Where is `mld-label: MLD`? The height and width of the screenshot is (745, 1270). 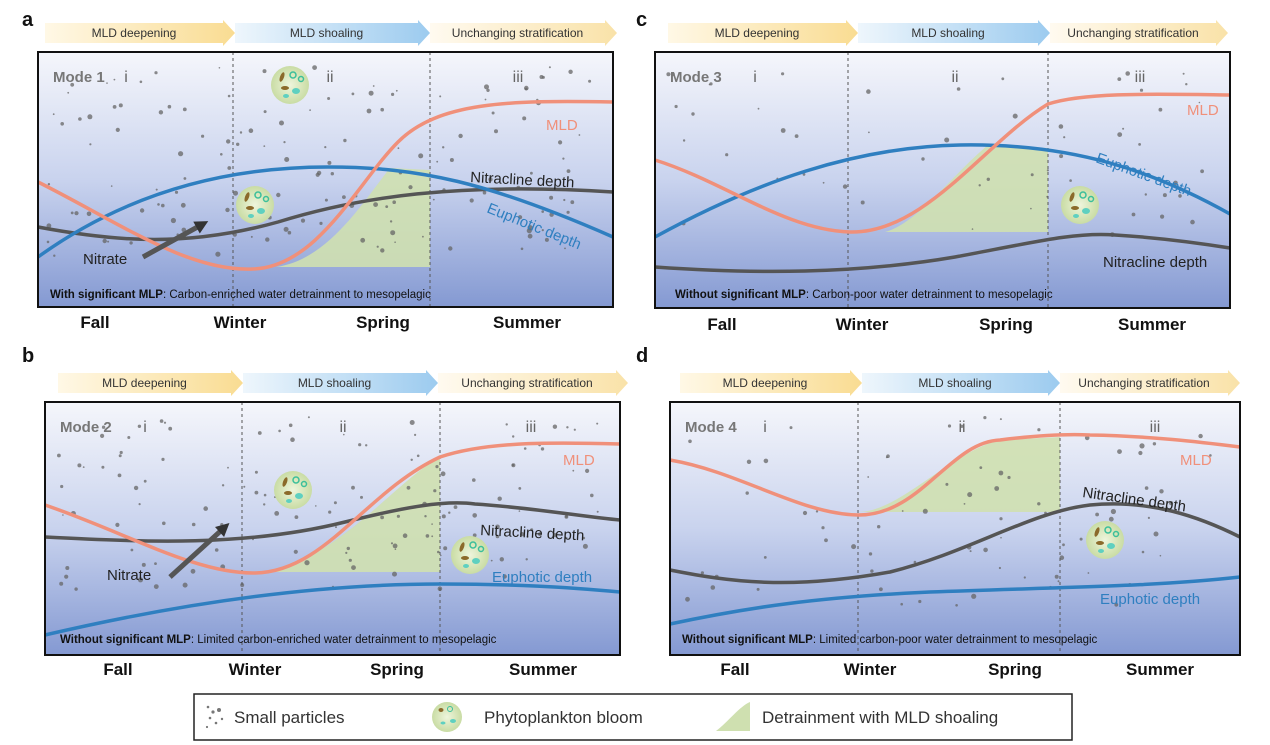 mld-label: MLD is located at coordinates (1196, 460).